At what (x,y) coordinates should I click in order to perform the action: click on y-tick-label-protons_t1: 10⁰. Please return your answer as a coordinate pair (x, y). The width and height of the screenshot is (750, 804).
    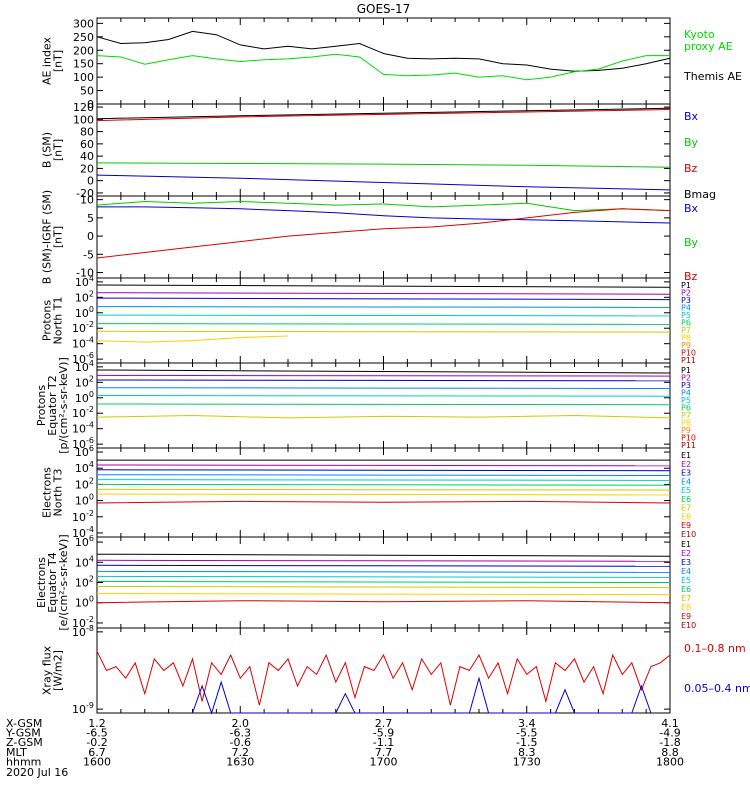
    Looking at the image, I should click on (84, 312).